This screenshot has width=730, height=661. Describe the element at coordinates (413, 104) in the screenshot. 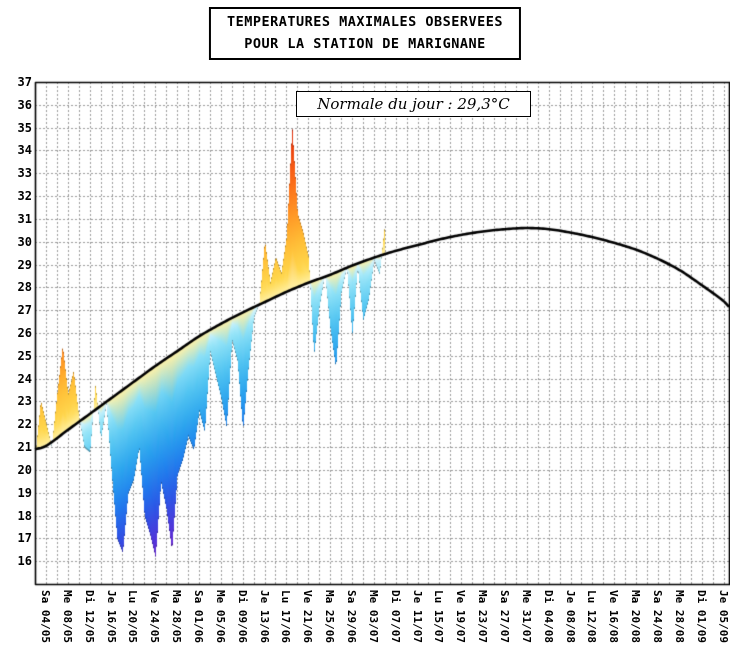

I see `normal-of-day-annotation: Normale du jour : 29,3°C` at that location.